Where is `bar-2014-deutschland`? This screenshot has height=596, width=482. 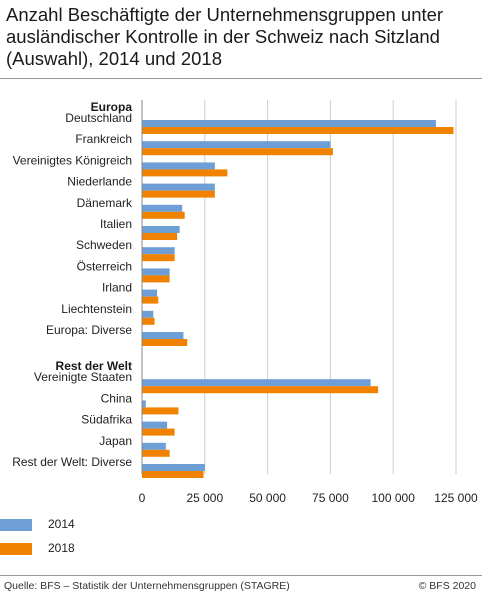
bar-2014-deutschland is located at coordinates (289, 123).